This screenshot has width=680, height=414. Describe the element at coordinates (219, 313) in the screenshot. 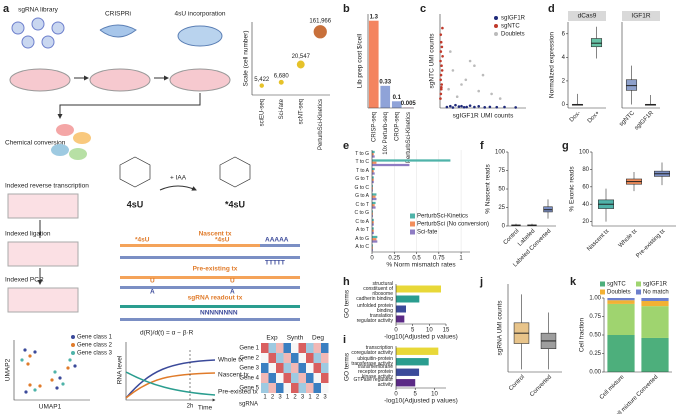

I see `base-label: NNNNNNNN` at that location.